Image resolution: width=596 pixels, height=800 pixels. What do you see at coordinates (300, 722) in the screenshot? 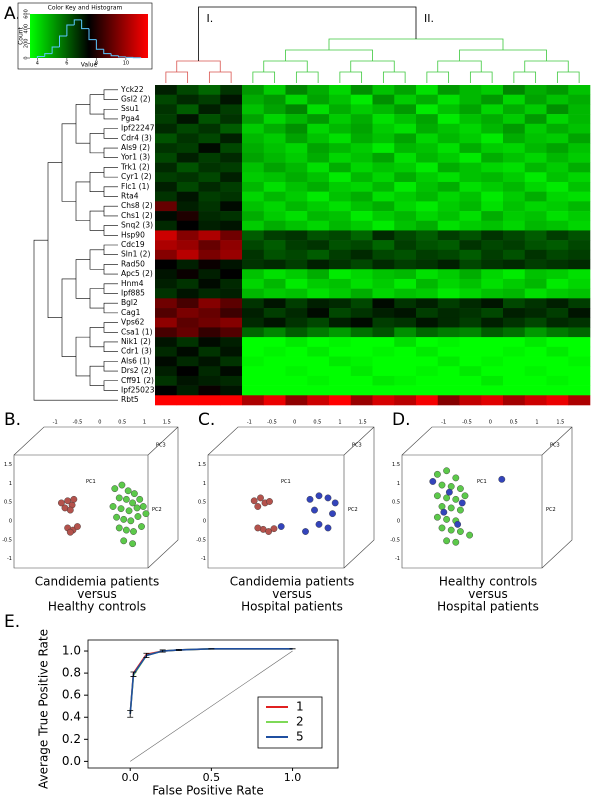
I see `legend-label: 2` at bounding box center [300, 722].